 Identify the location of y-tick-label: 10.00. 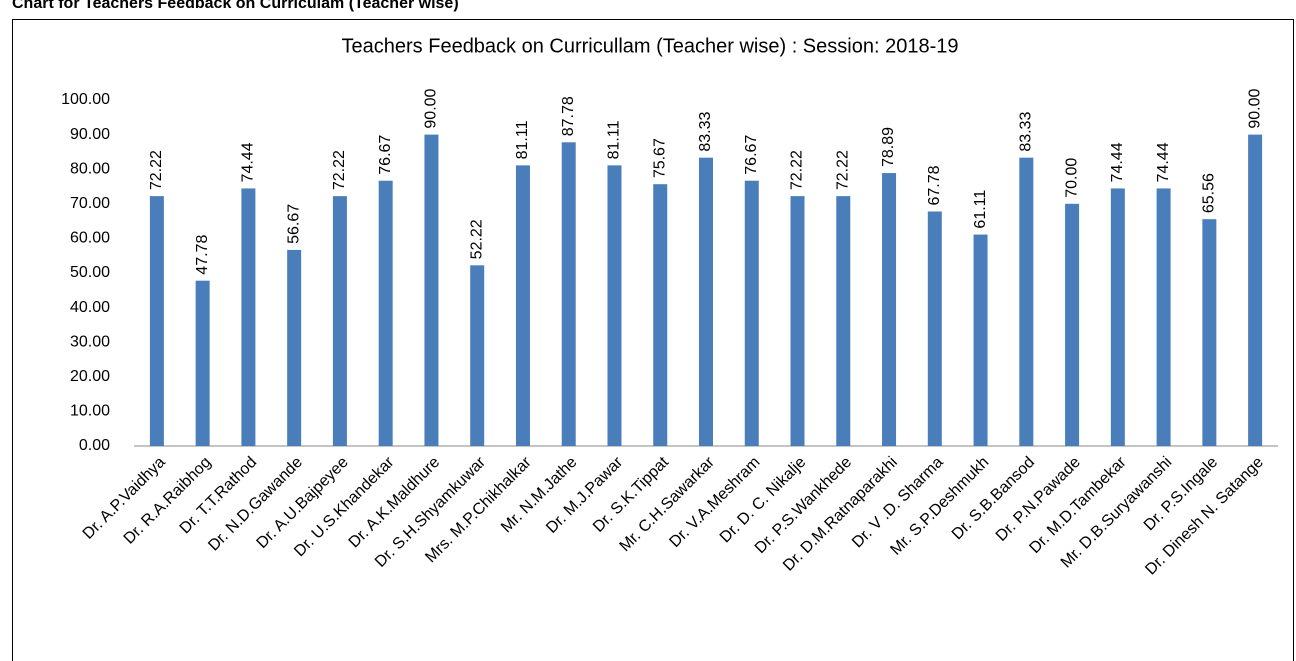
(90, 411).